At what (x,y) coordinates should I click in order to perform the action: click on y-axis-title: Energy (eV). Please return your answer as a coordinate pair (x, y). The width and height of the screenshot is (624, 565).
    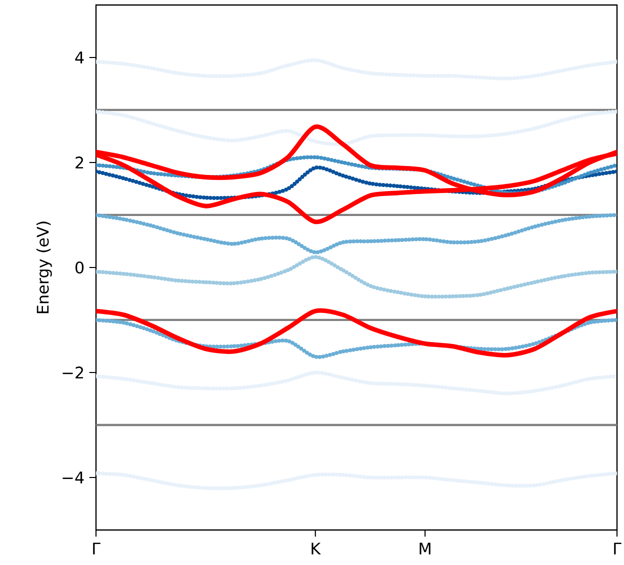
    Looking at the image, I should click on (44, 268).